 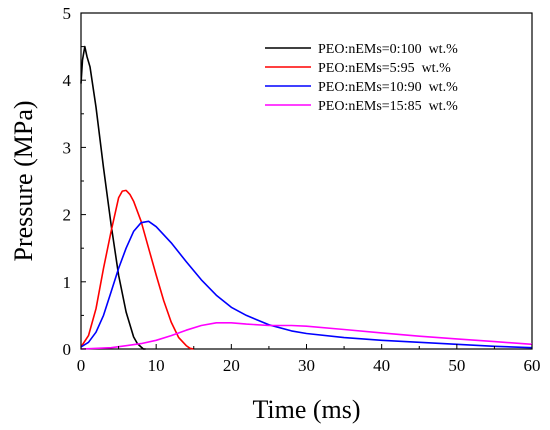 What do you see at coordinates (67, 215) in the screenshot?
I see `y-tick-label: 2` at bounding box center [67, 215].